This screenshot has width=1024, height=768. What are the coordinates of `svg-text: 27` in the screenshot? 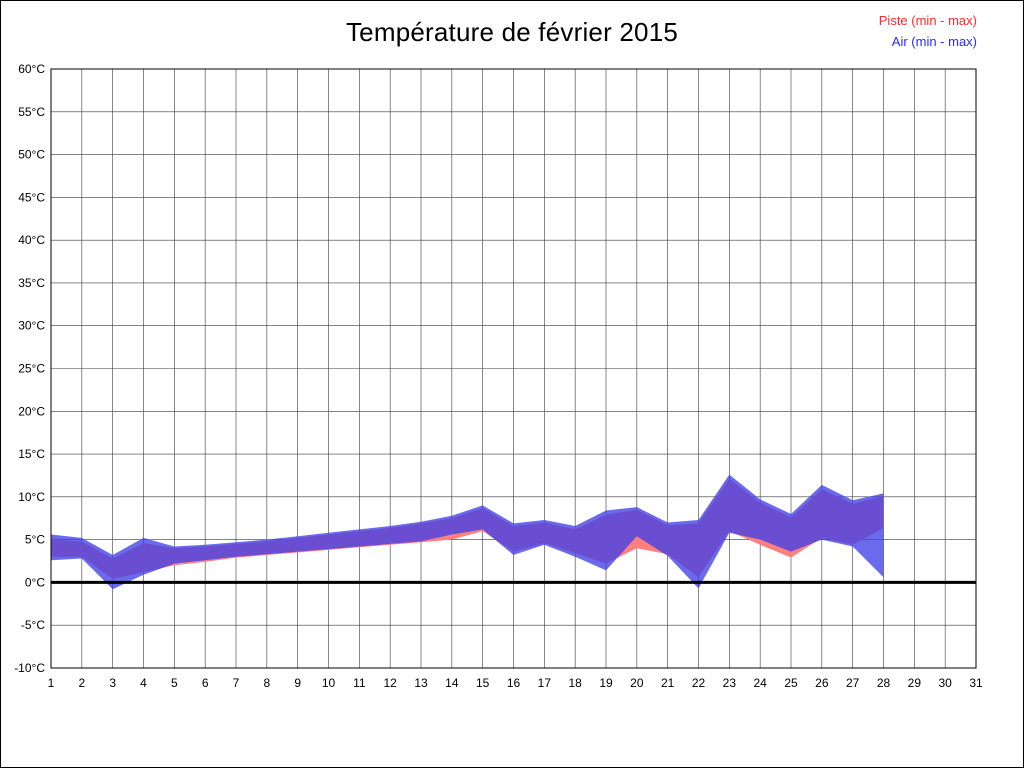 It's located at (853, 683).